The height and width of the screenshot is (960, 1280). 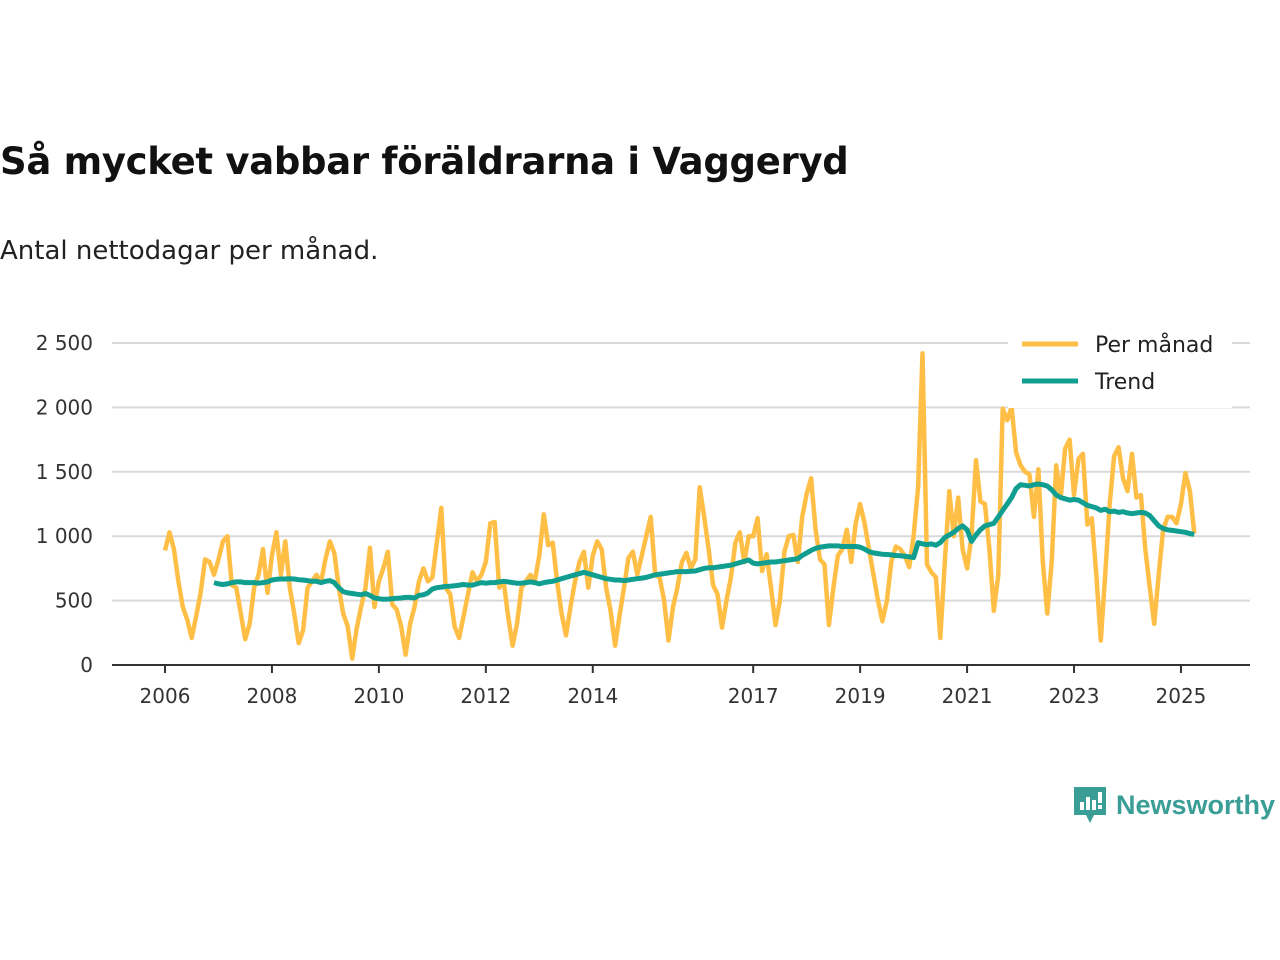 I want to click on legend-label-per-manad: Per månad, so click(x=1154, y=345).